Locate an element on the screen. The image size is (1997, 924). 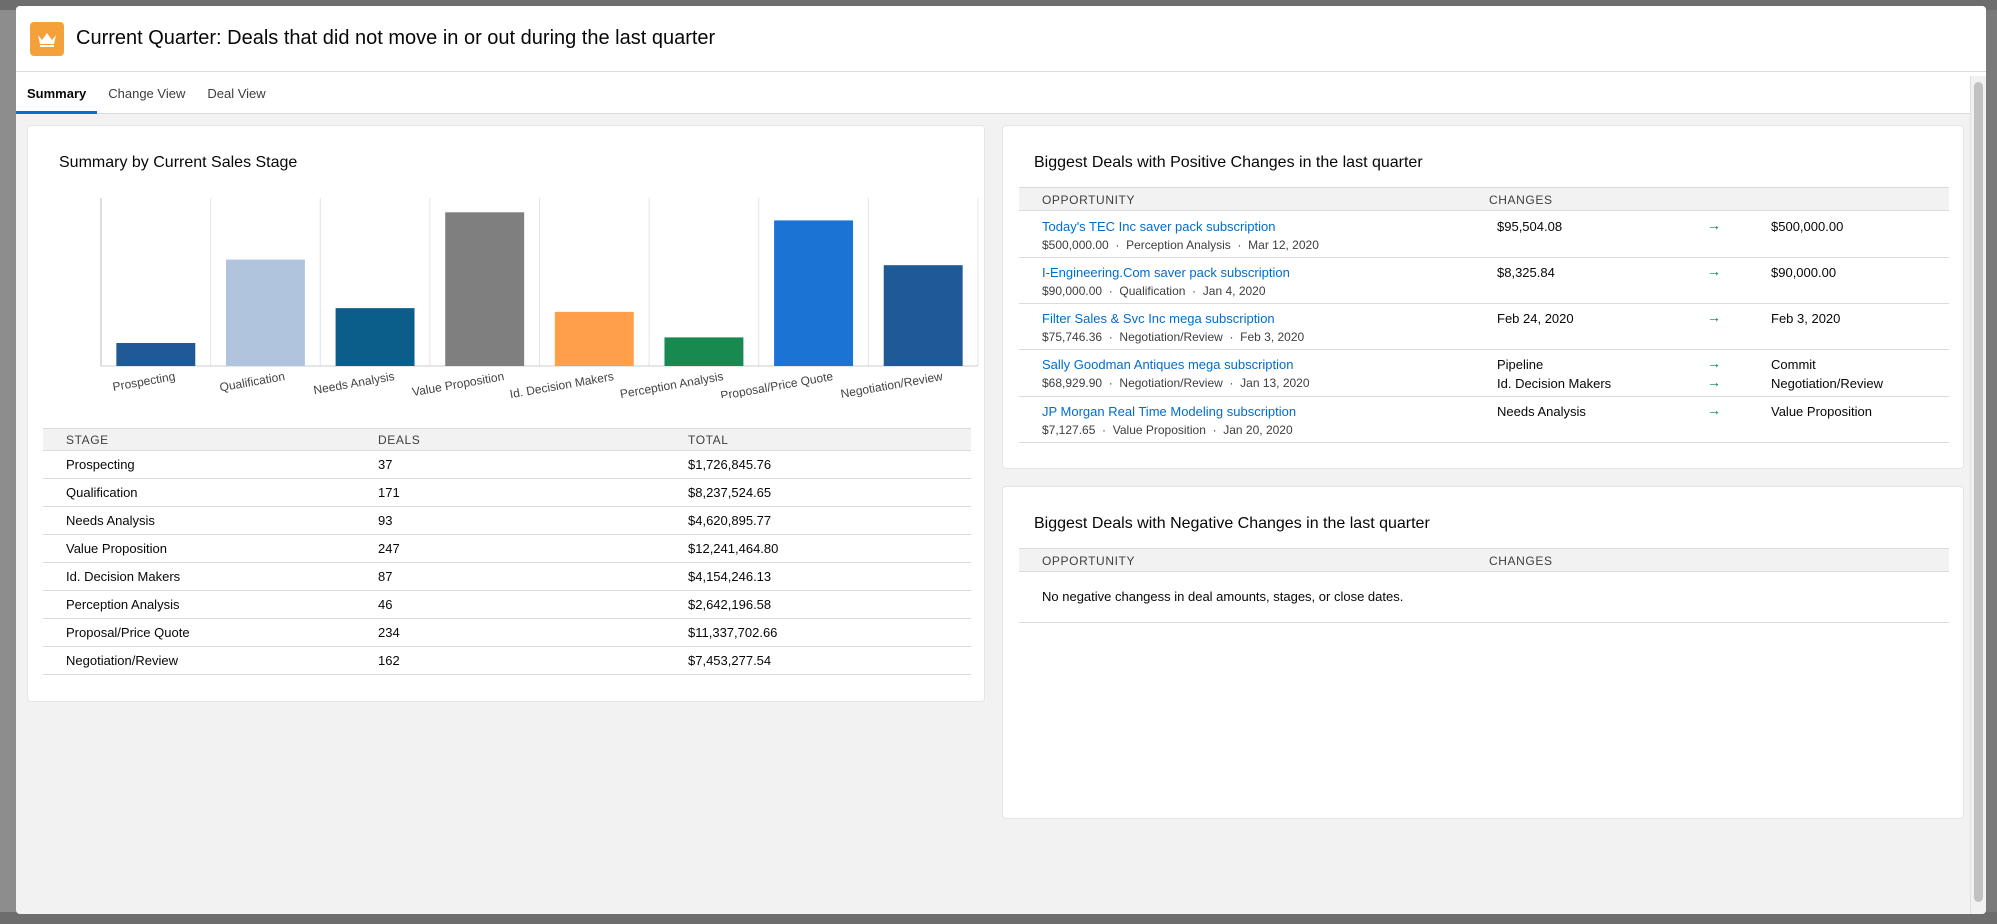
cell-deals: 171 is located at coordinates (510, 492).